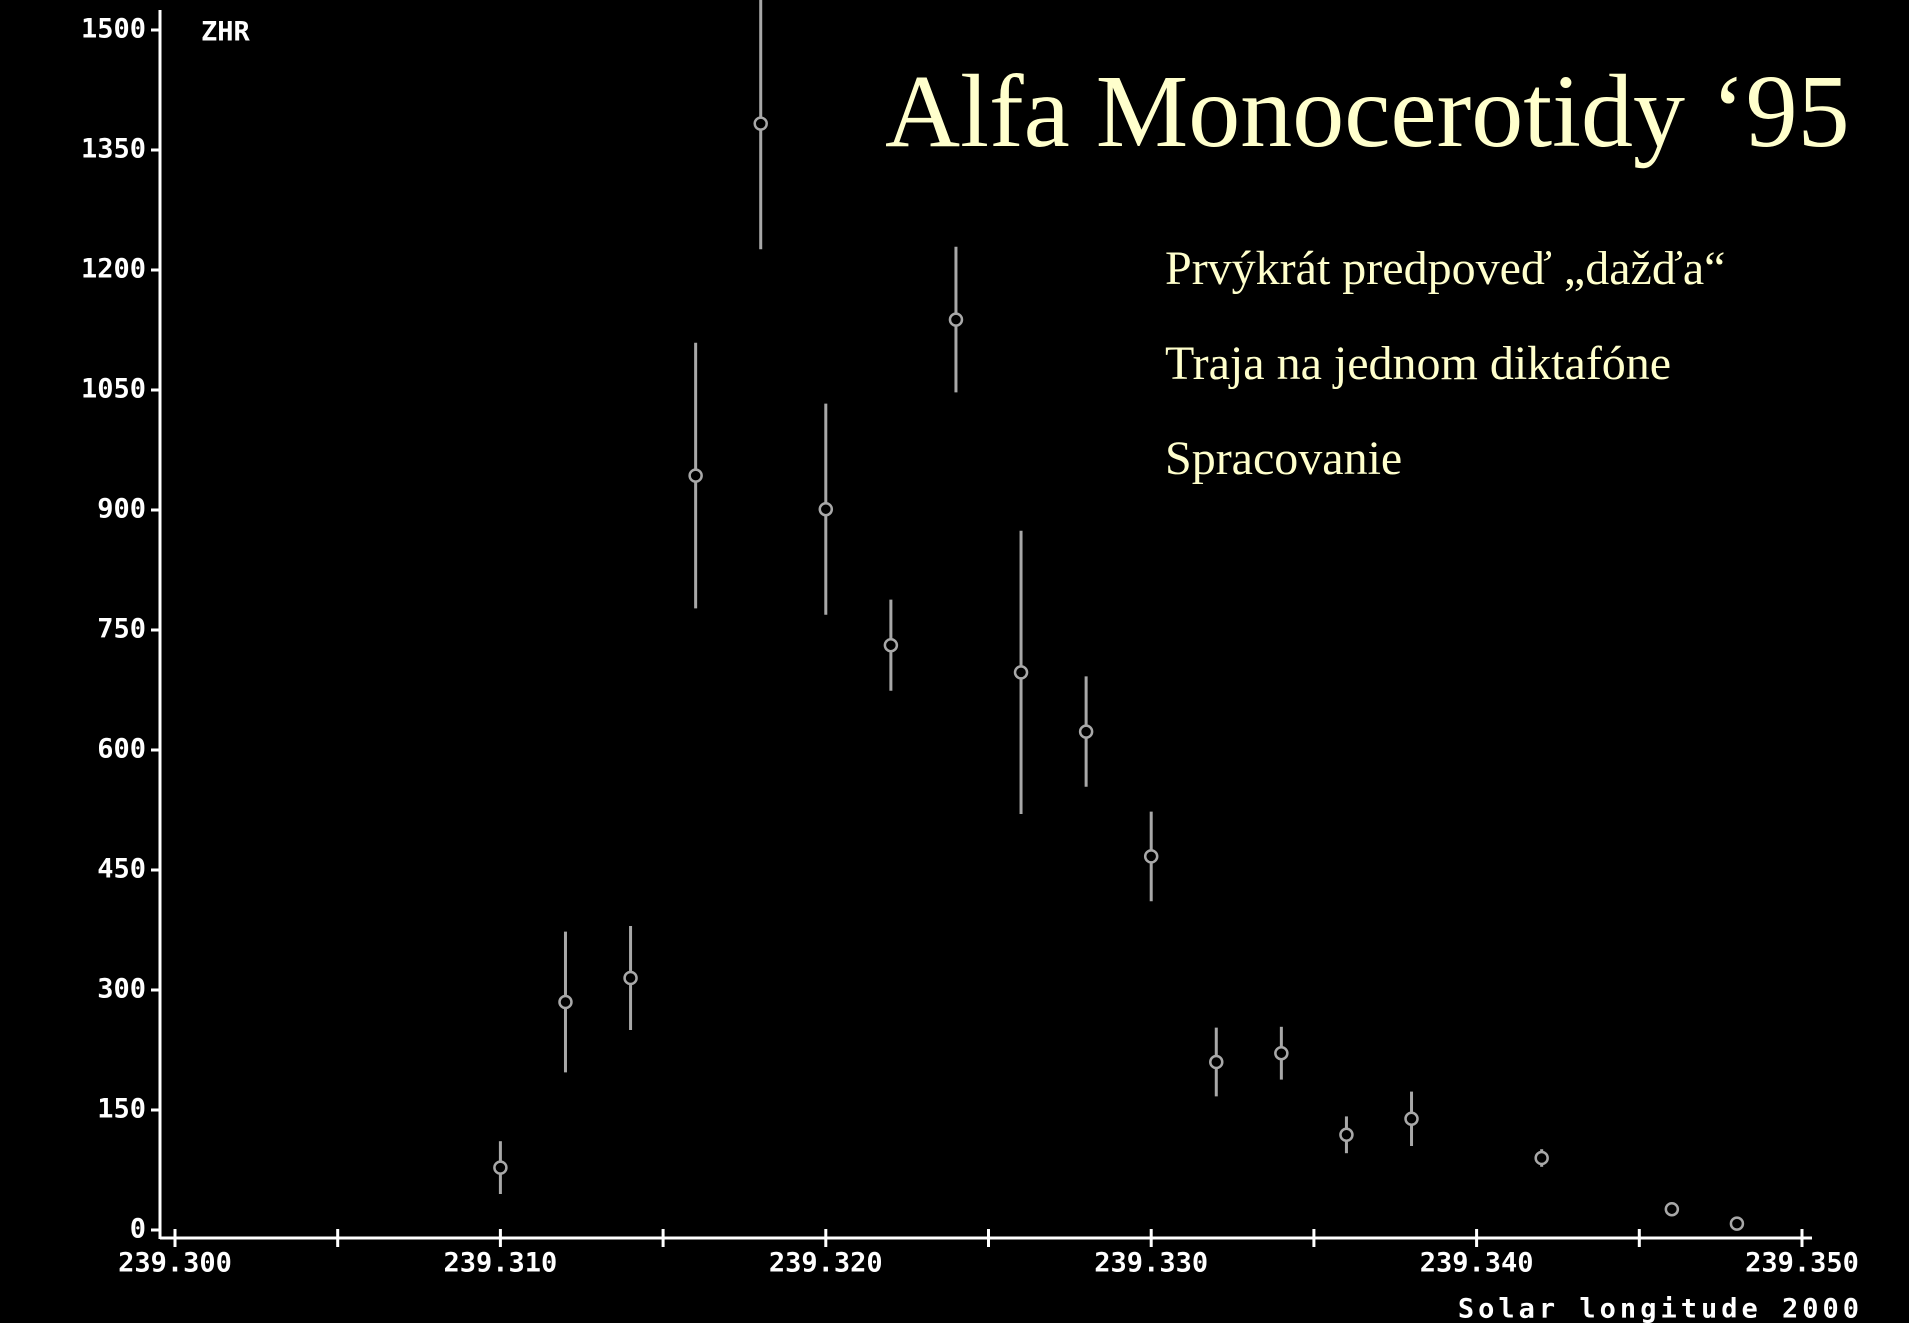 The height and width of the screenshot is (1323, 1909). I want to click on x-tick-label: 239.350, so click(1802, 1263).